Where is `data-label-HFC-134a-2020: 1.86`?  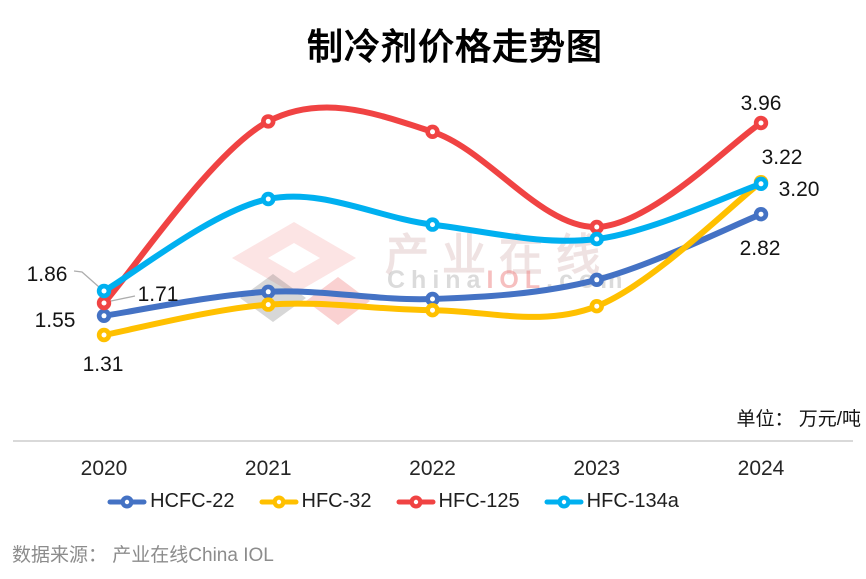
data-label-HFC-134a-2020: 1.86 is located at coordinates (47, 274).